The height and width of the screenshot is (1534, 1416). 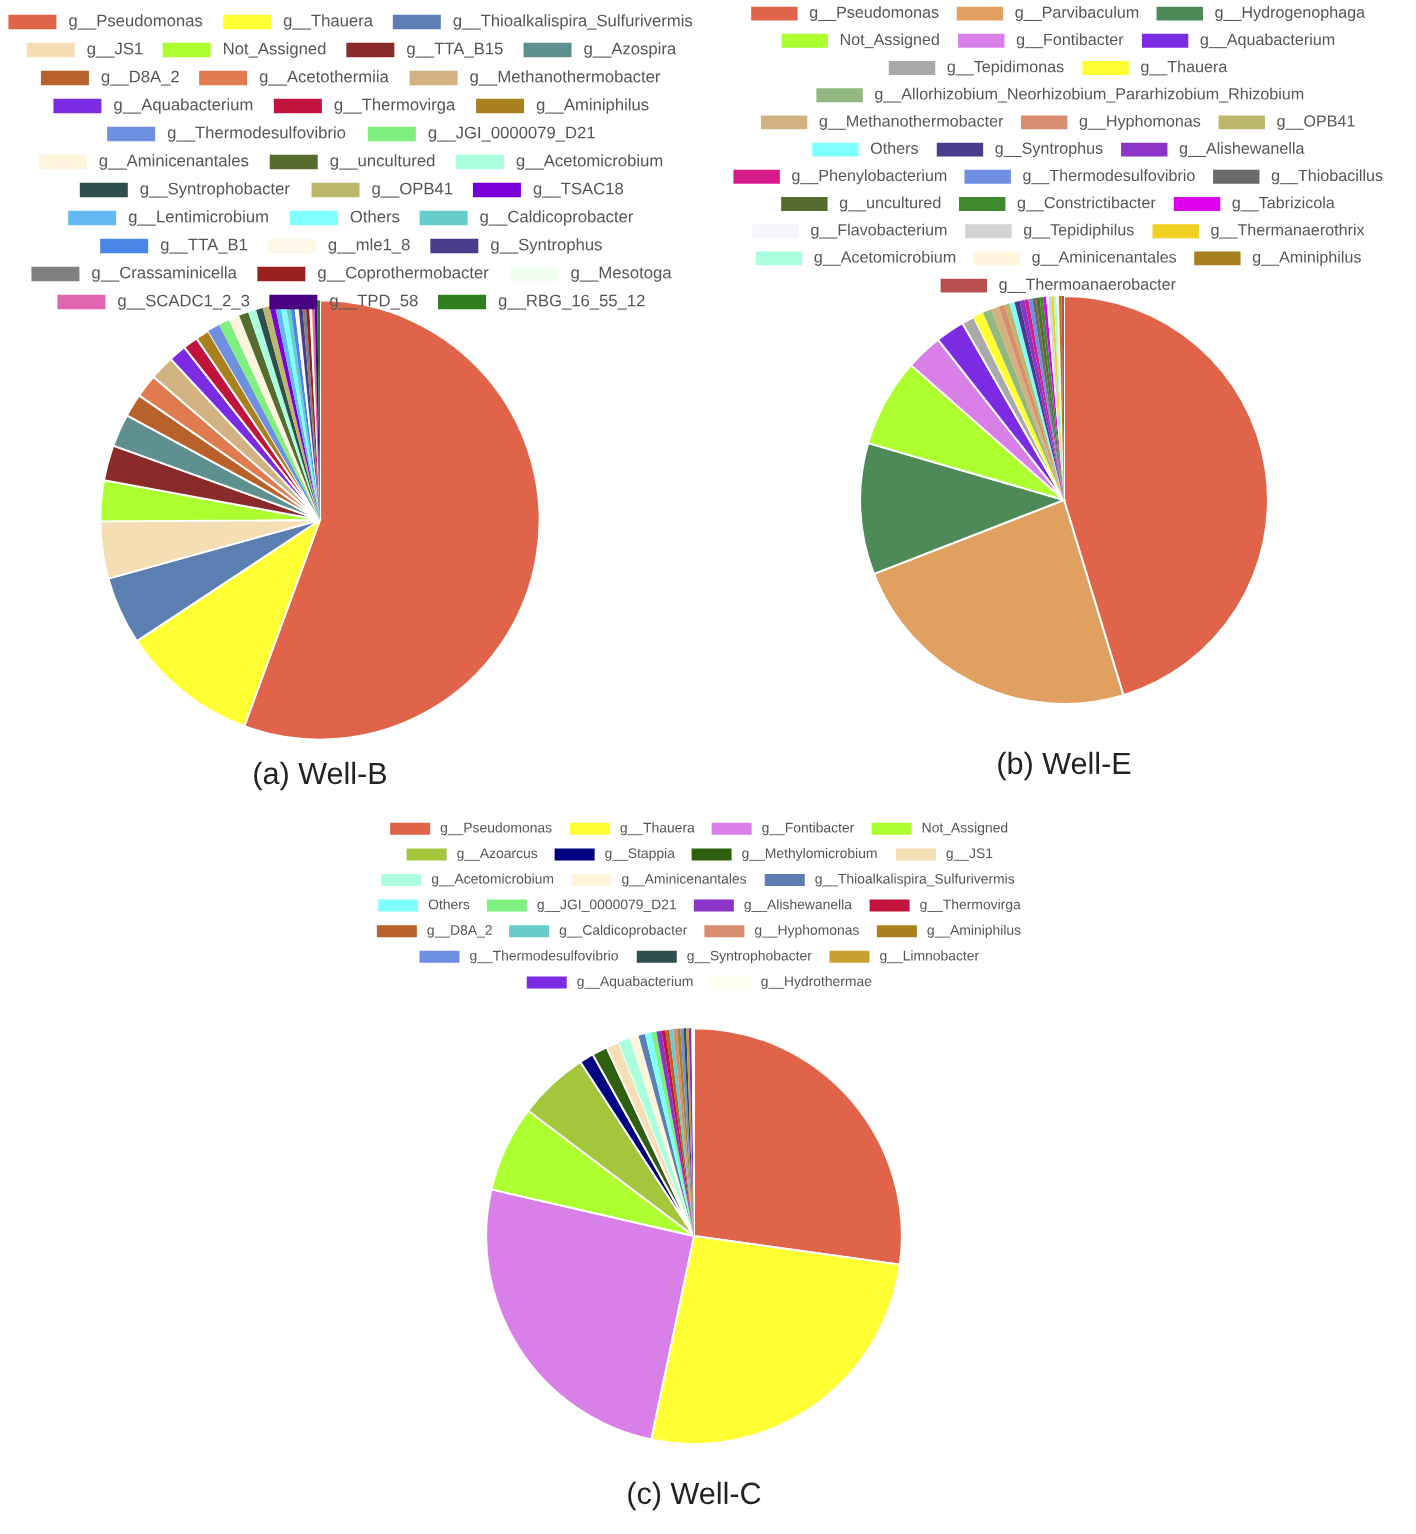 What do you see at coordinates (1283, 204) in the screenshot?
I see `legend-label: g__Tabrizicola` at bounding box center [1283, 204].